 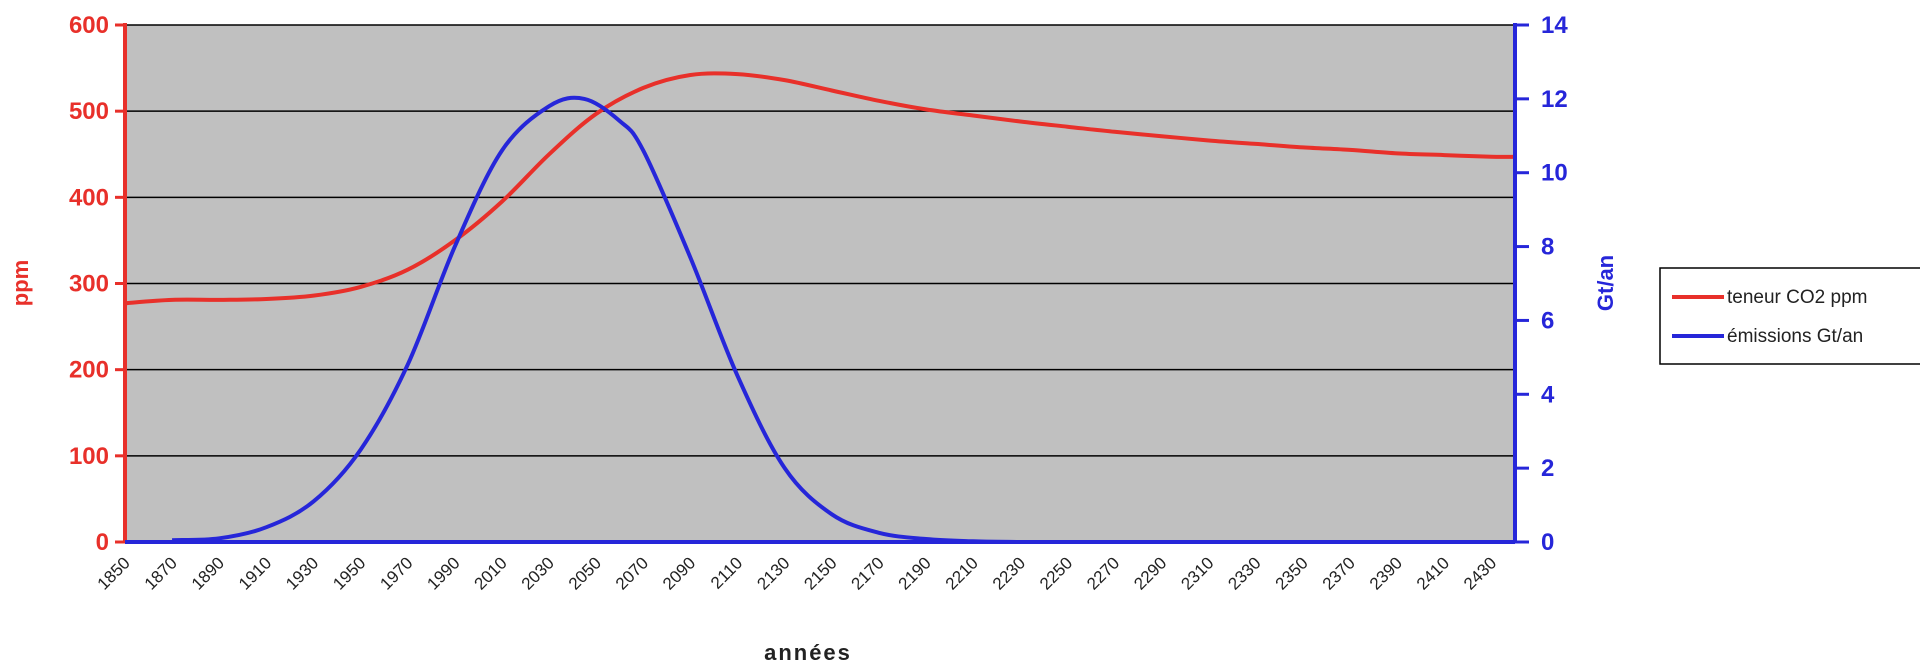 I want to click on x-tick-label-15: 2150, so click(x=820, y=573).